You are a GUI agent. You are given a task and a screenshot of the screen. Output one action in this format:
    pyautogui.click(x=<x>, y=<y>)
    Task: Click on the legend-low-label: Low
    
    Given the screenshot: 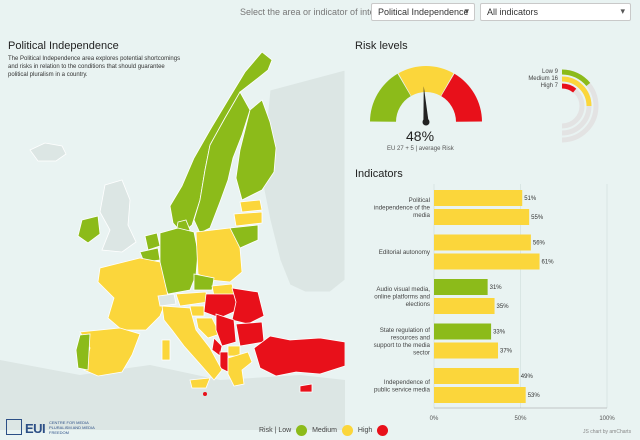 What is the action you would take?
    pyautogui.click(x=285, y=430)
    